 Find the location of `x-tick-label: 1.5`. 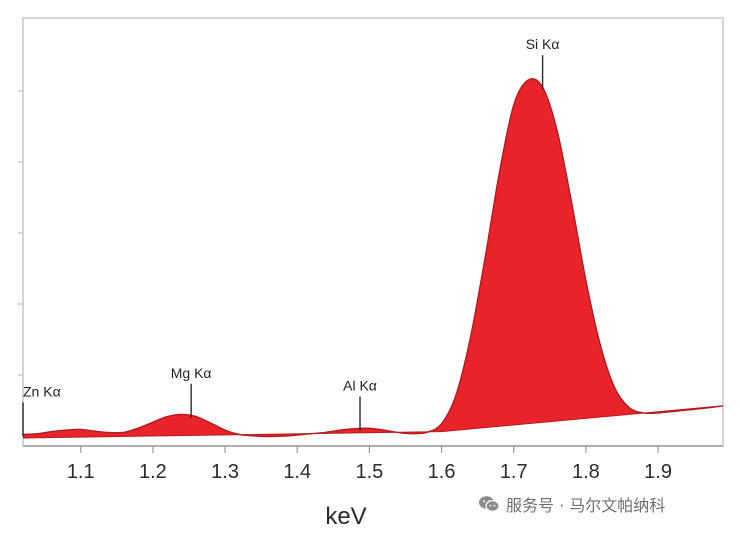

x-tick-label: 1.5 is located at coordinates (369, 472).